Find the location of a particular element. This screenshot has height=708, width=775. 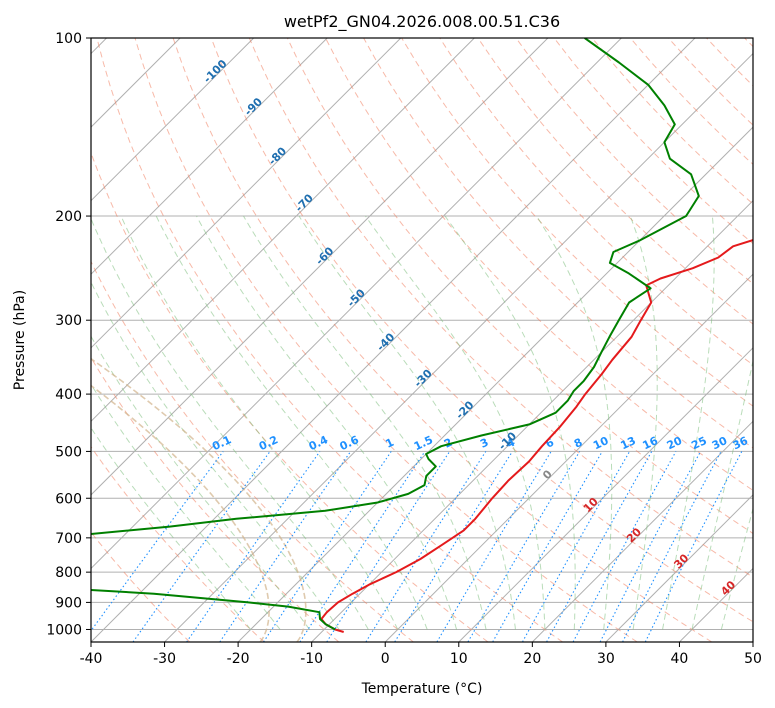

y-tick-label: 600 is located at coordinates (68, 499).